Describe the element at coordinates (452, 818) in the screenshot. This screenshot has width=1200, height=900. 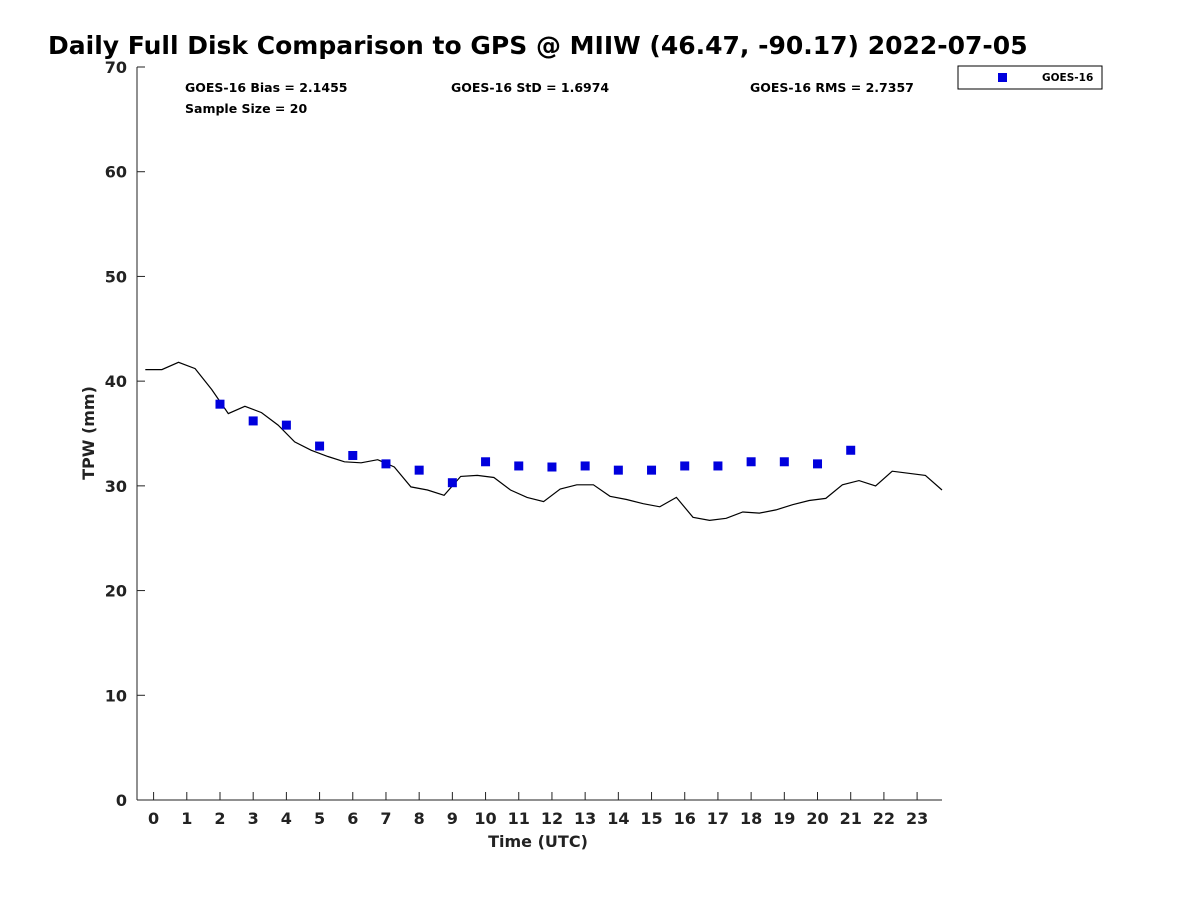
I see `x-tick-label: 9` at that location.